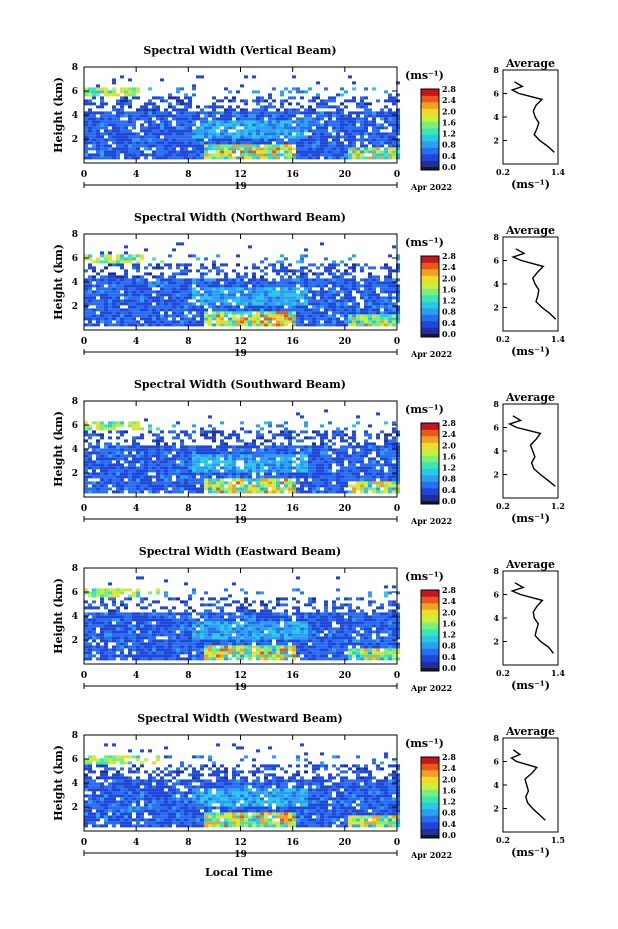 Image resolution: width=618 pixels, height=929 pixels. What do you see at coordinates (449, 289) in the screenshot?
I see `colorbar-tick-label: 1.6` at bounding box center [449, 289].